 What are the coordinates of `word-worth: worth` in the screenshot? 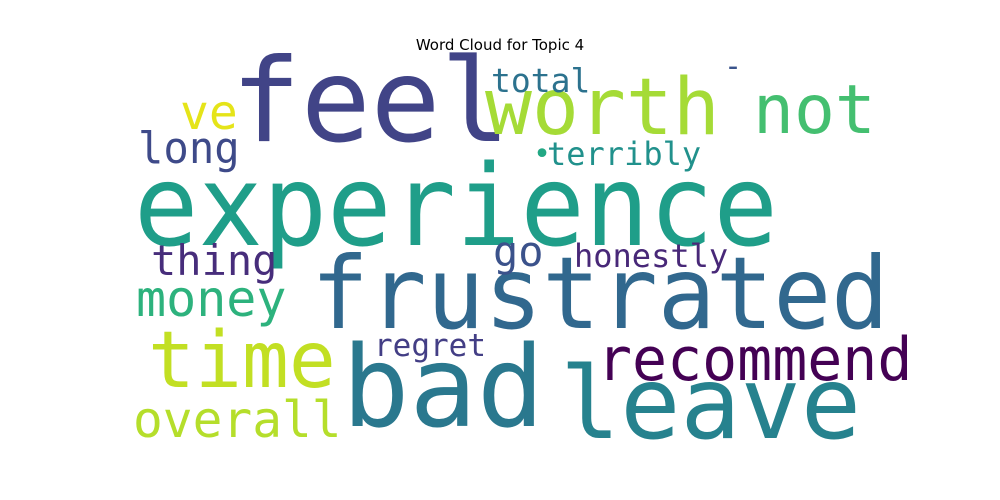 It's located at (602, 108).